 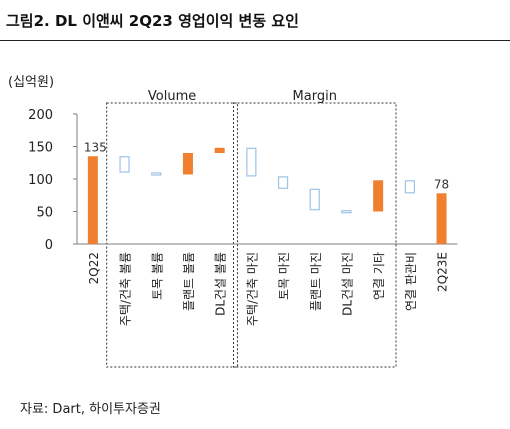 What do you see at coordinates (443, 272) in the screenshot?
I see `category-label: 2Q23E` at bounding box center [443, 272].